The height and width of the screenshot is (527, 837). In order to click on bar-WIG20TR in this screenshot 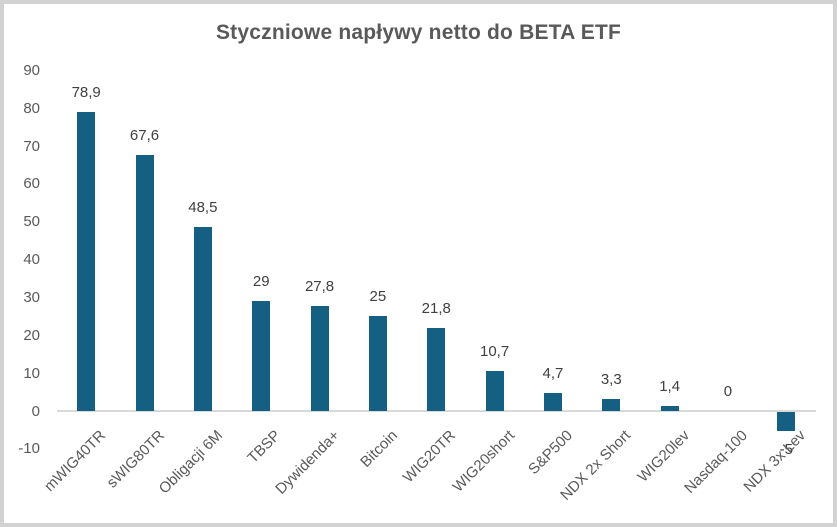, I will do `click(436, 369)`.